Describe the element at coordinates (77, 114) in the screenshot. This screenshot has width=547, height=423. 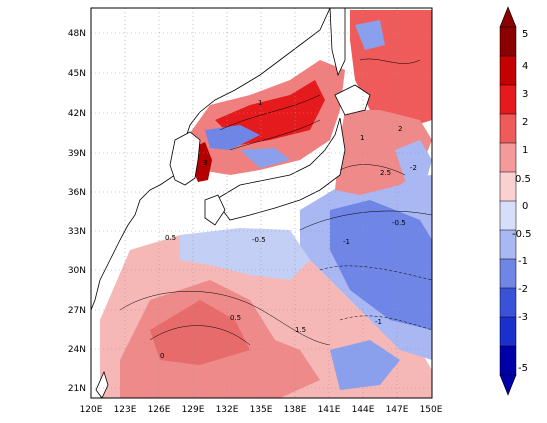
I see `lat-tick-label: 42N` at that location.